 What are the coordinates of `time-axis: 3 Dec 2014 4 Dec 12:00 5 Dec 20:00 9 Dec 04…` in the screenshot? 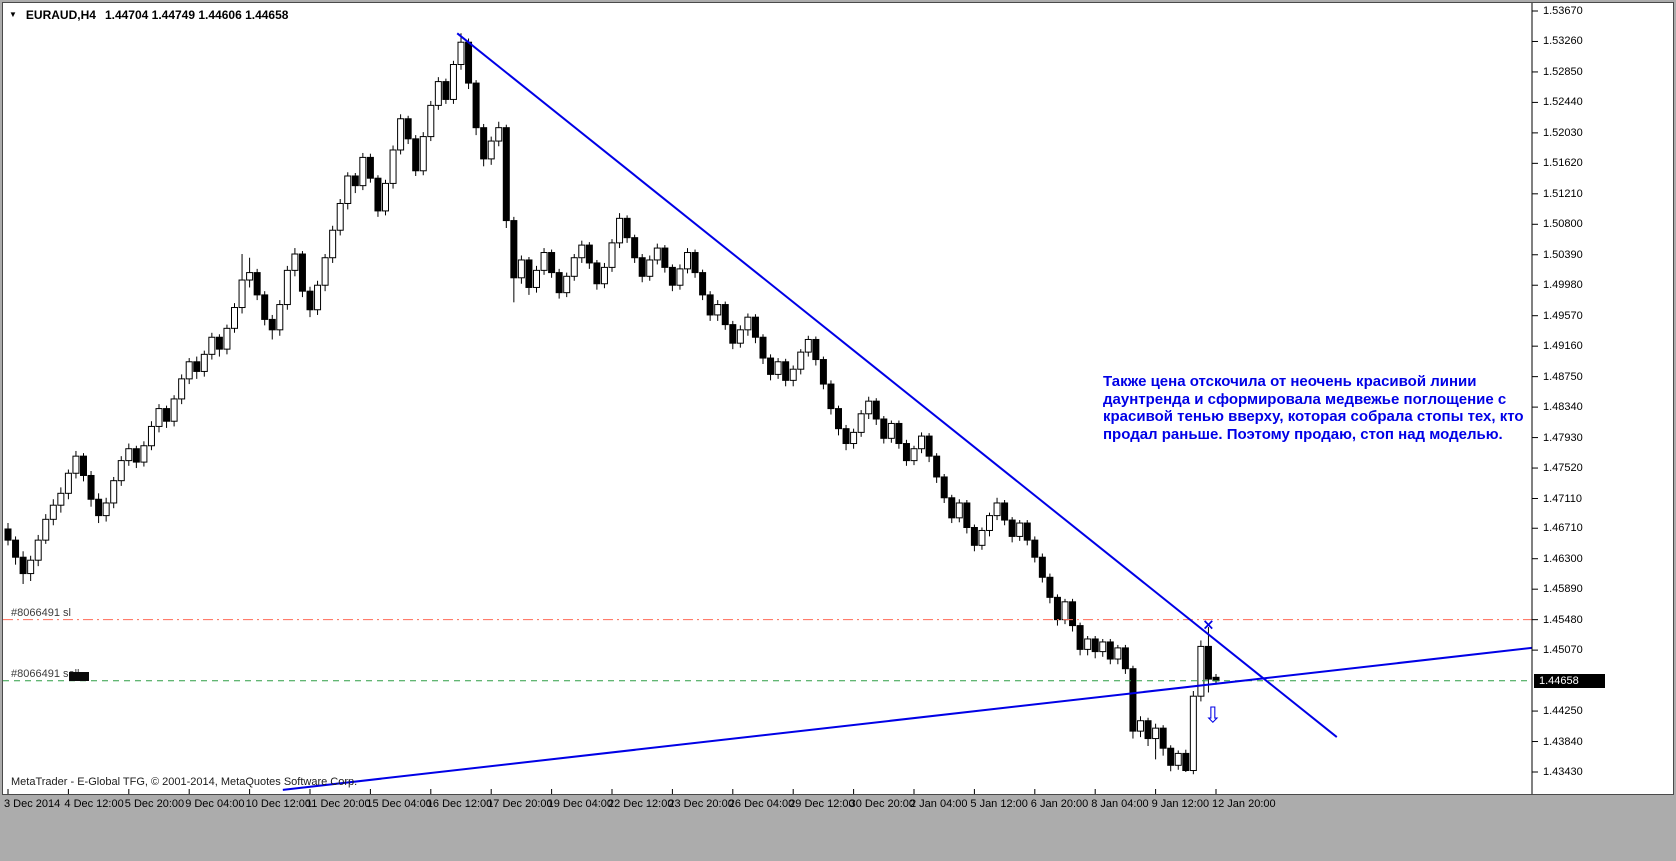 It's located at (838, 804).